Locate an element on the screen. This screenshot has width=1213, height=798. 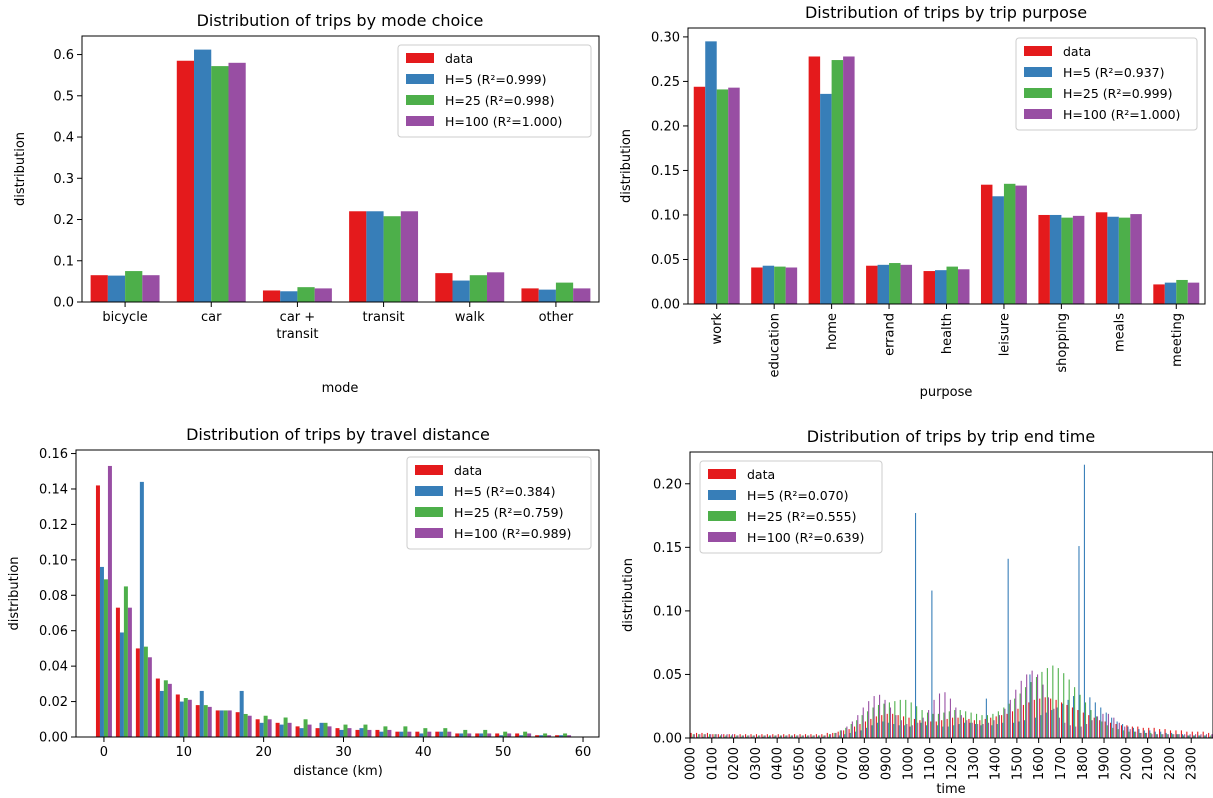
x-tick-label: 0000 is located at coordinates (691, 763).